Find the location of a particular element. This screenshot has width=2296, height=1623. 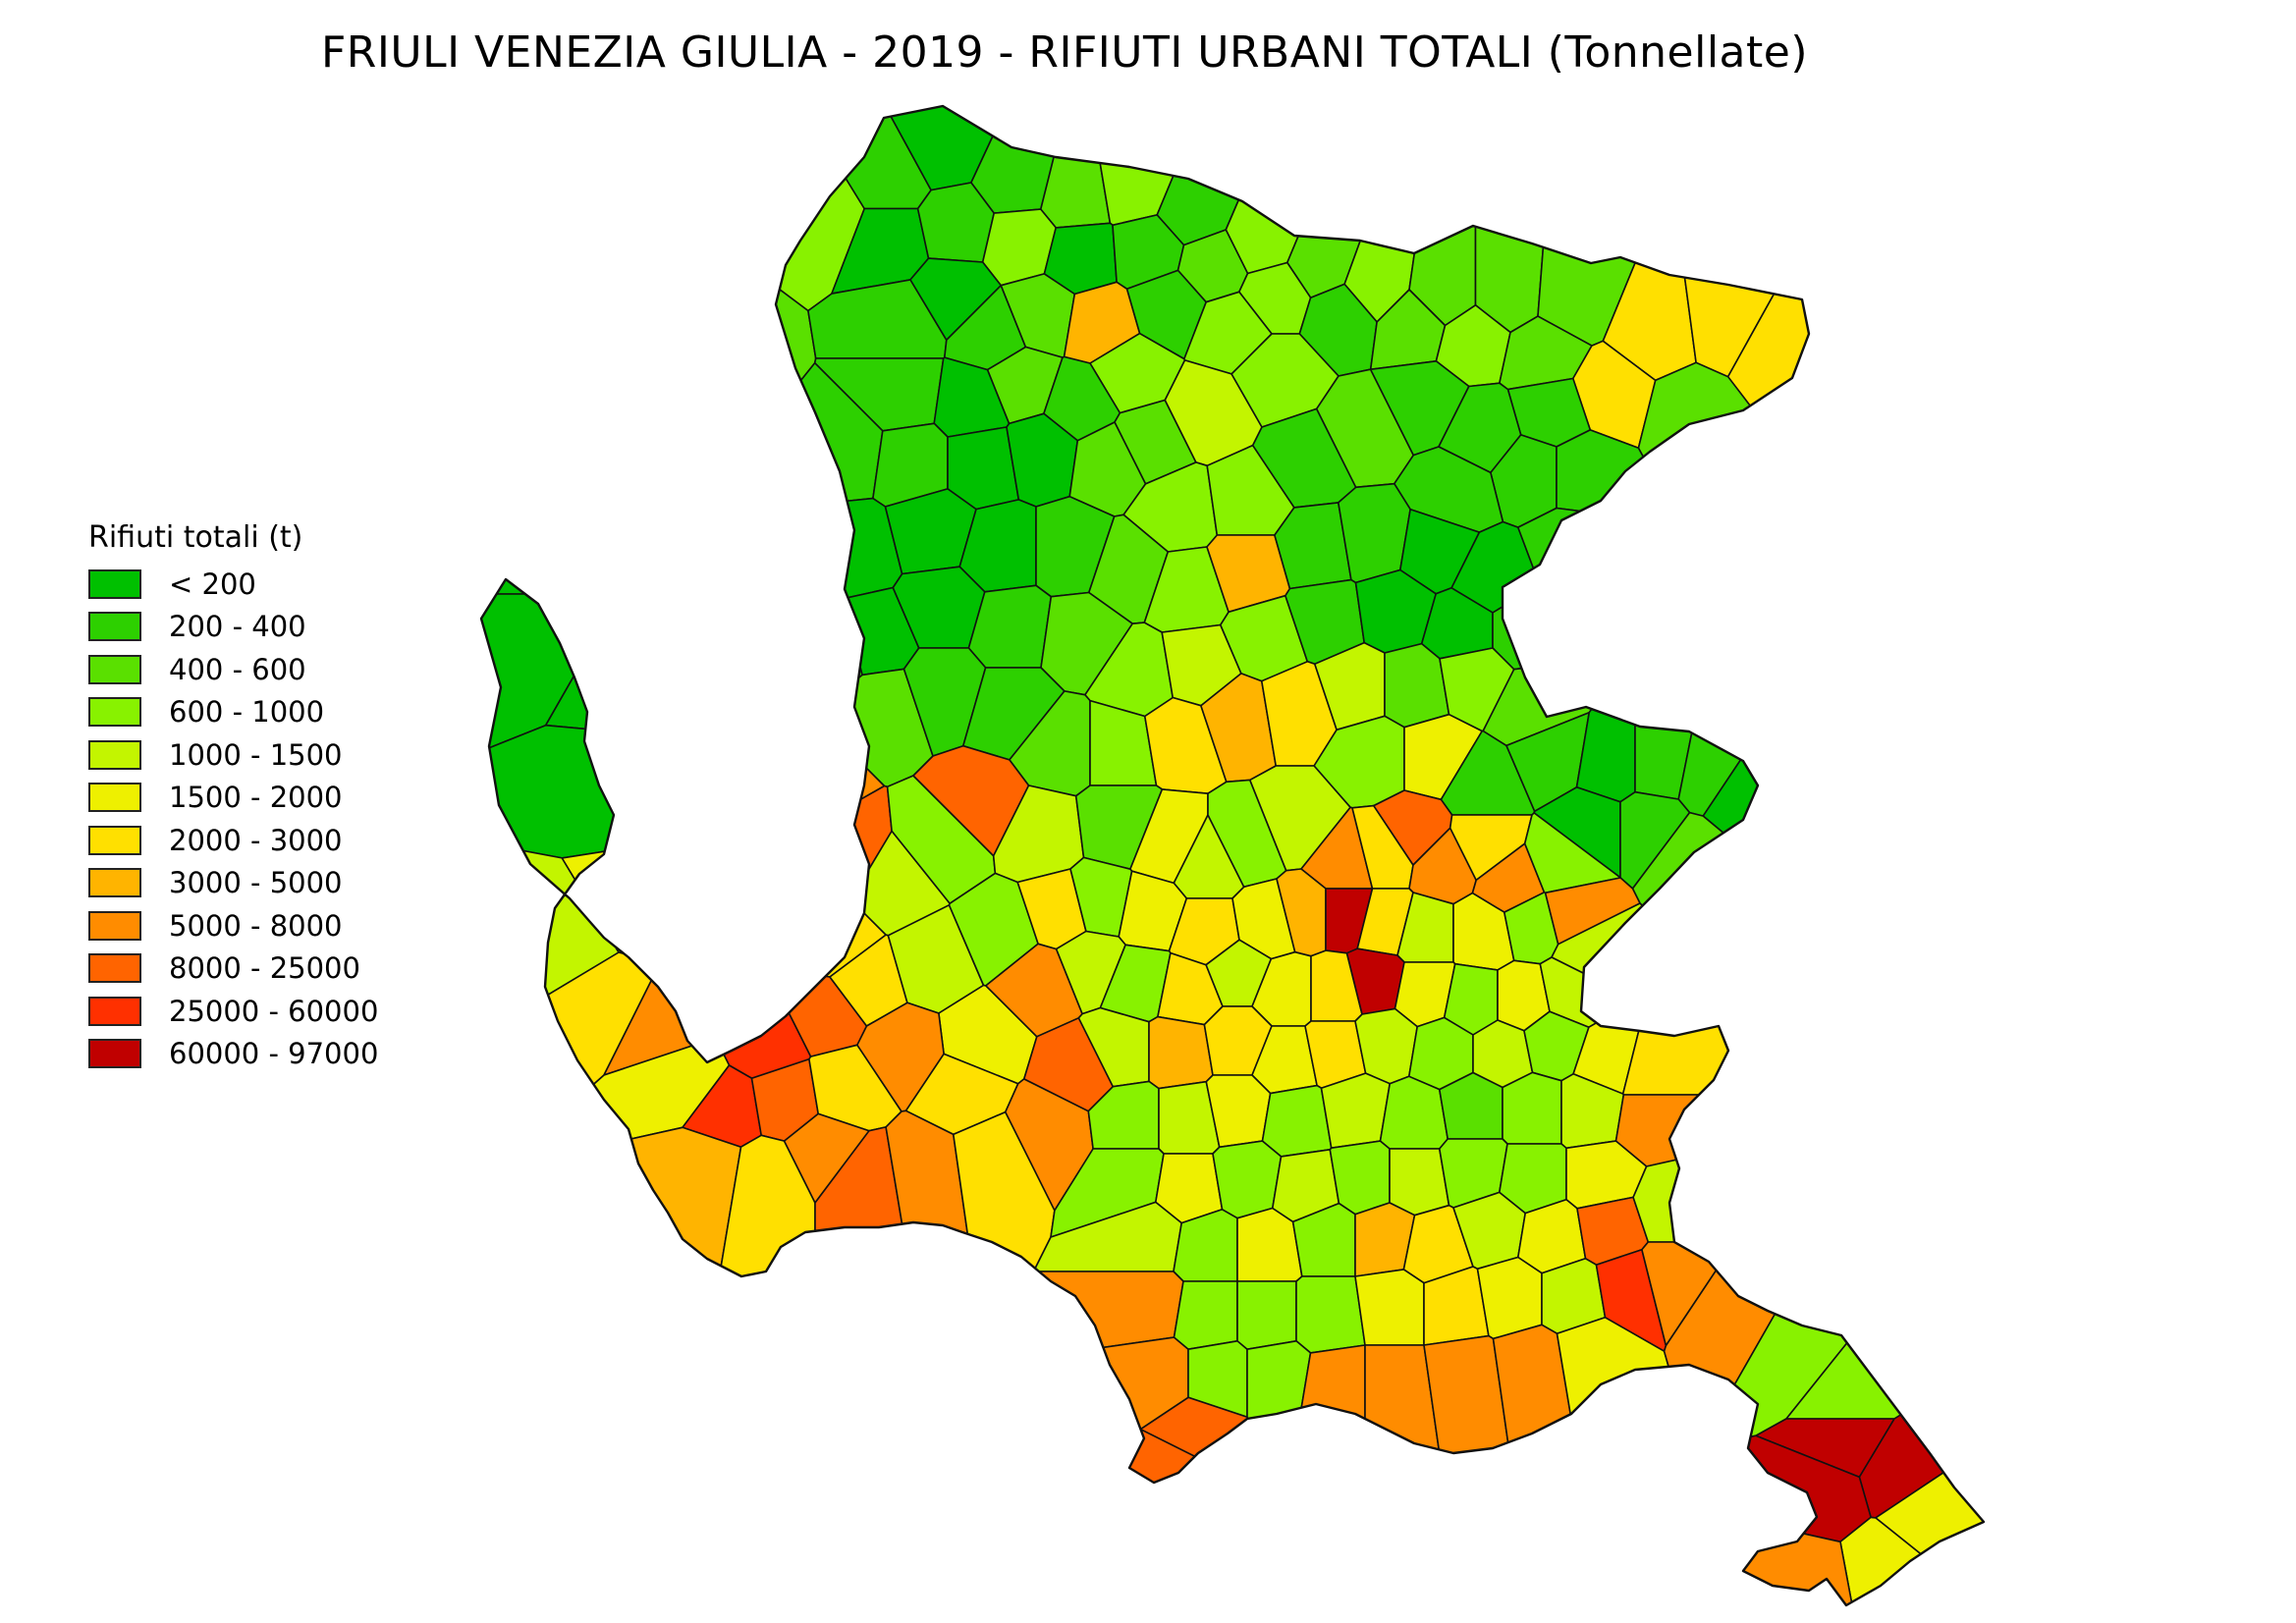

legend-label: 5000 - 8000 is located at coordinates (256, 925).